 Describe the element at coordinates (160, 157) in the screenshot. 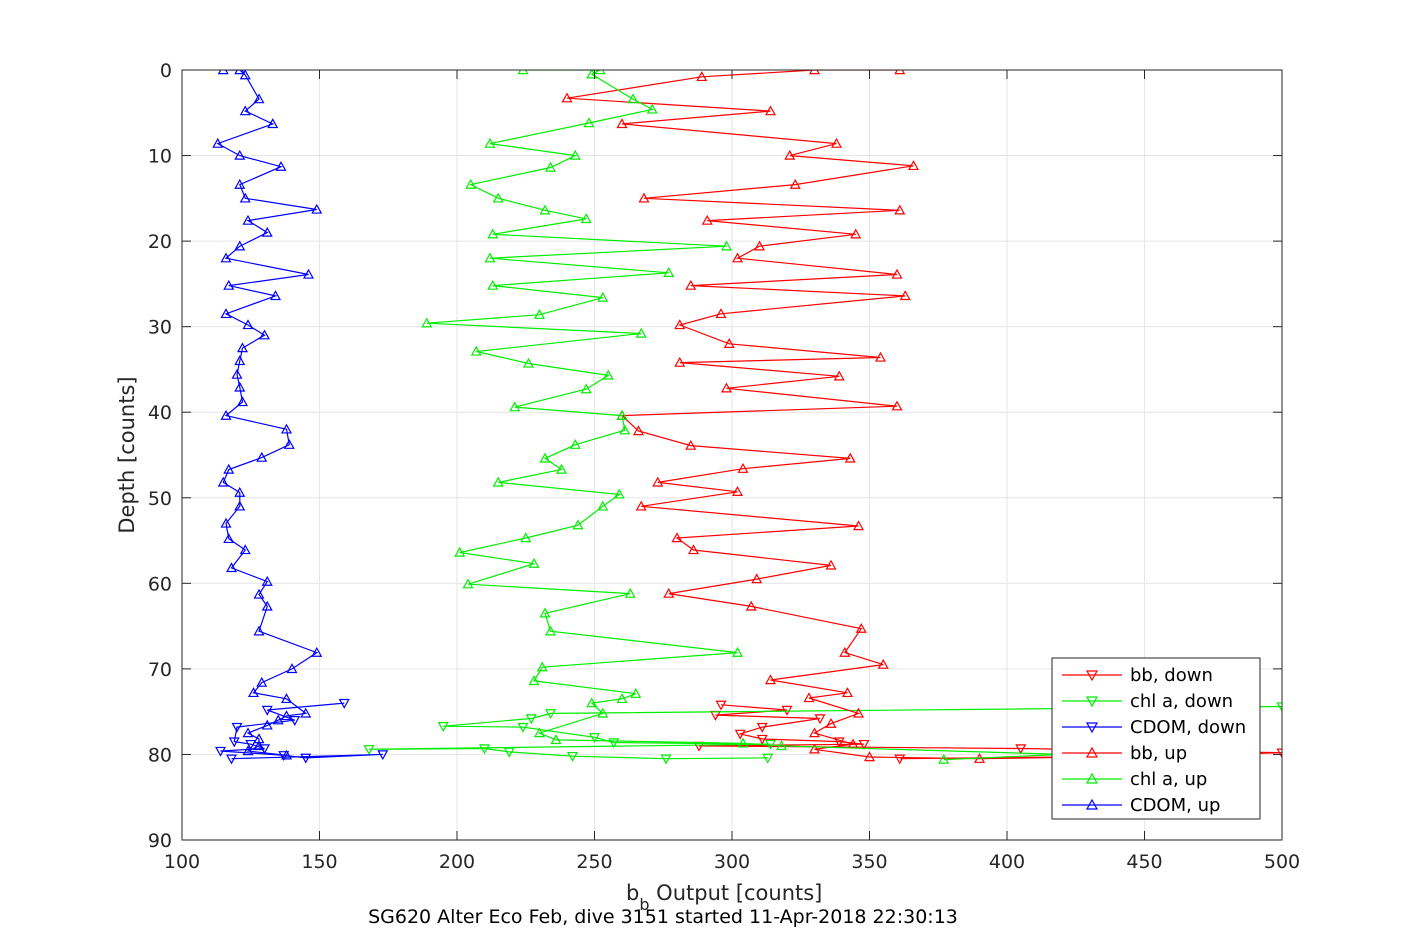

I see `y-tick-label-1: 10` at that location.